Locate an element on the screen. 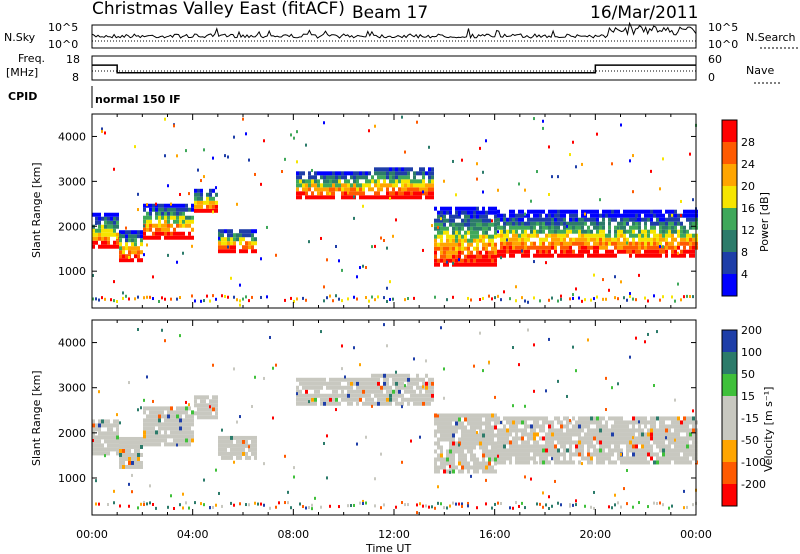 The height and width of the screenshot is (554, 800). colorbar-segment is located at coordinates (729, 197).